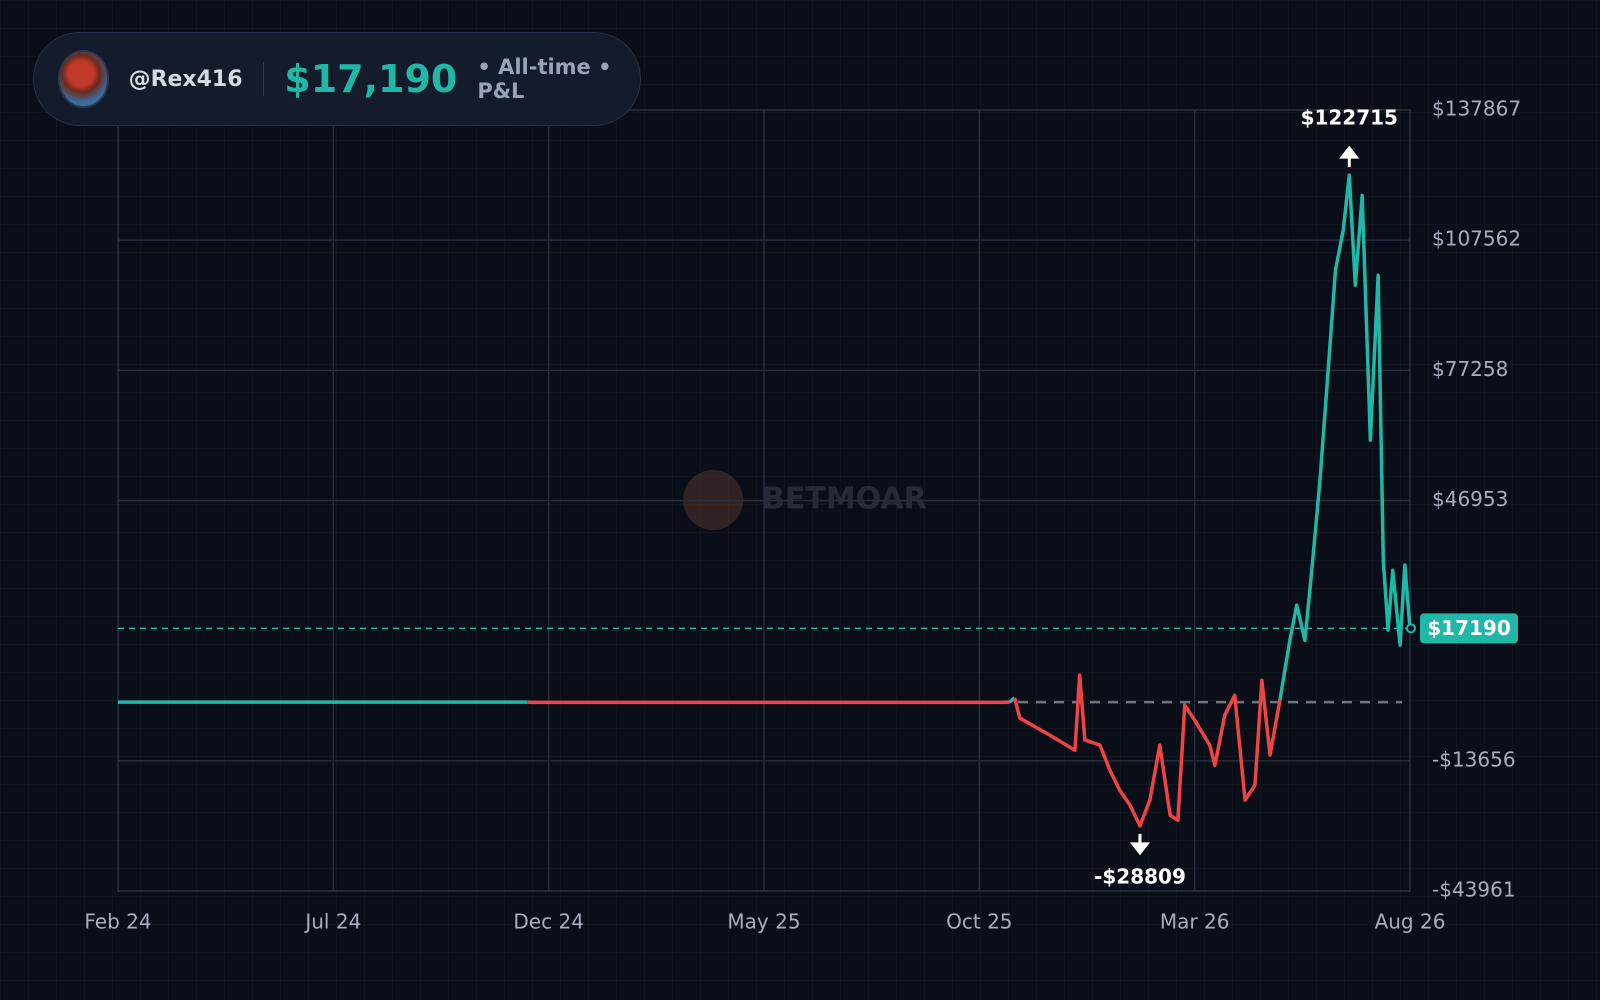 The image size is (1600, 1000). I want to click on x-tick-label: May 25, so click(763, 922).